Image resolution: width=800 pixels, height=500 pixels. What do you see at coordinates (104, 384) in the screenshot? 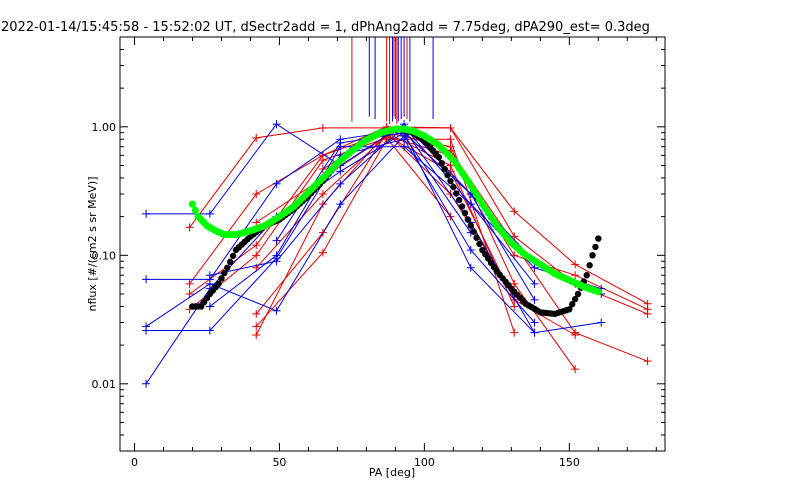
I see `y-tick-label: 0.01` at bounding box center [104, 384].